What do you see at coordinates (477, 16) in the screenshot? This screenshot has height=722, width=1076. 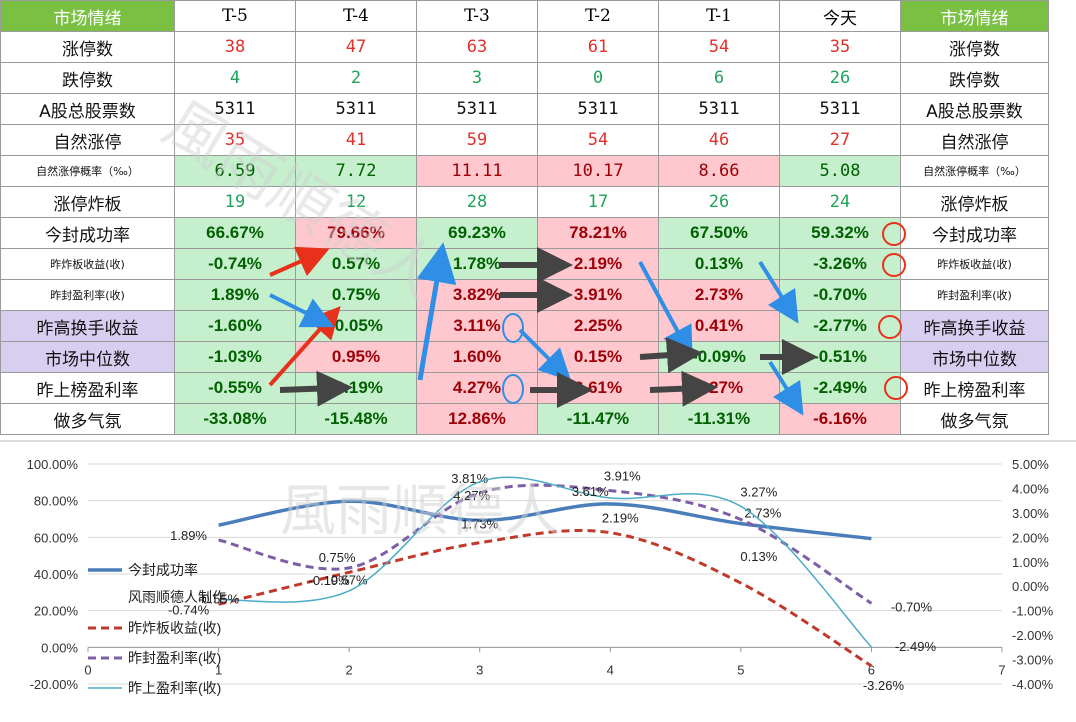 I see `header-day: T-3` at bounding box center [477, 16].